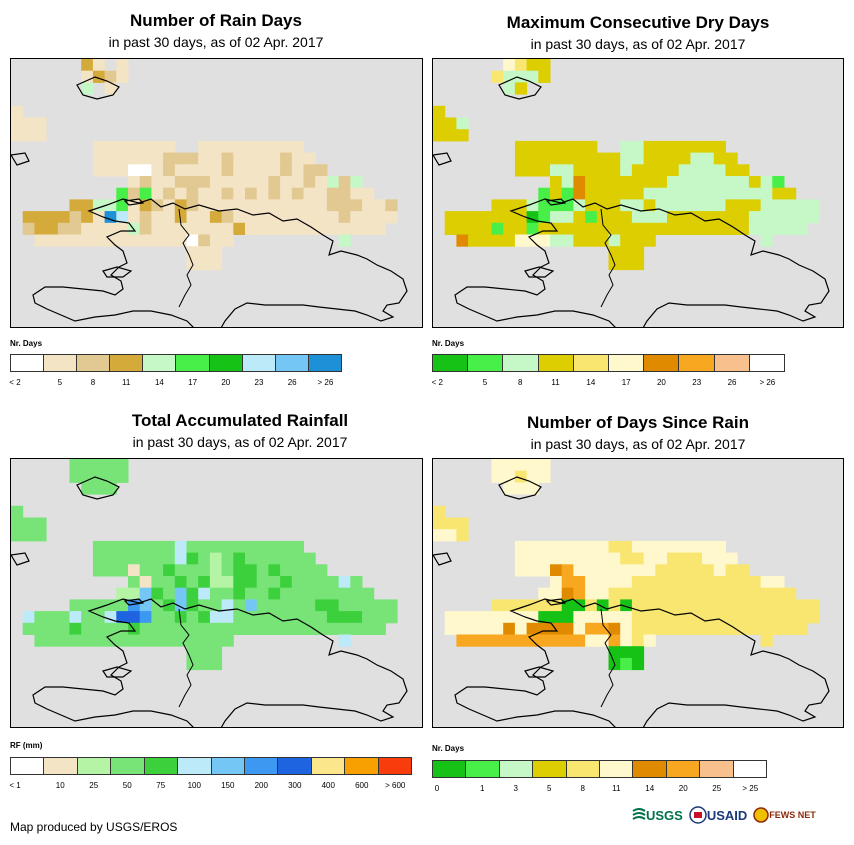 Image resolution: width=854 pixels, height=845 pixels. Describe the element at coordinates (520, 488) in the screenshot. I see `island-coastline` at that location.